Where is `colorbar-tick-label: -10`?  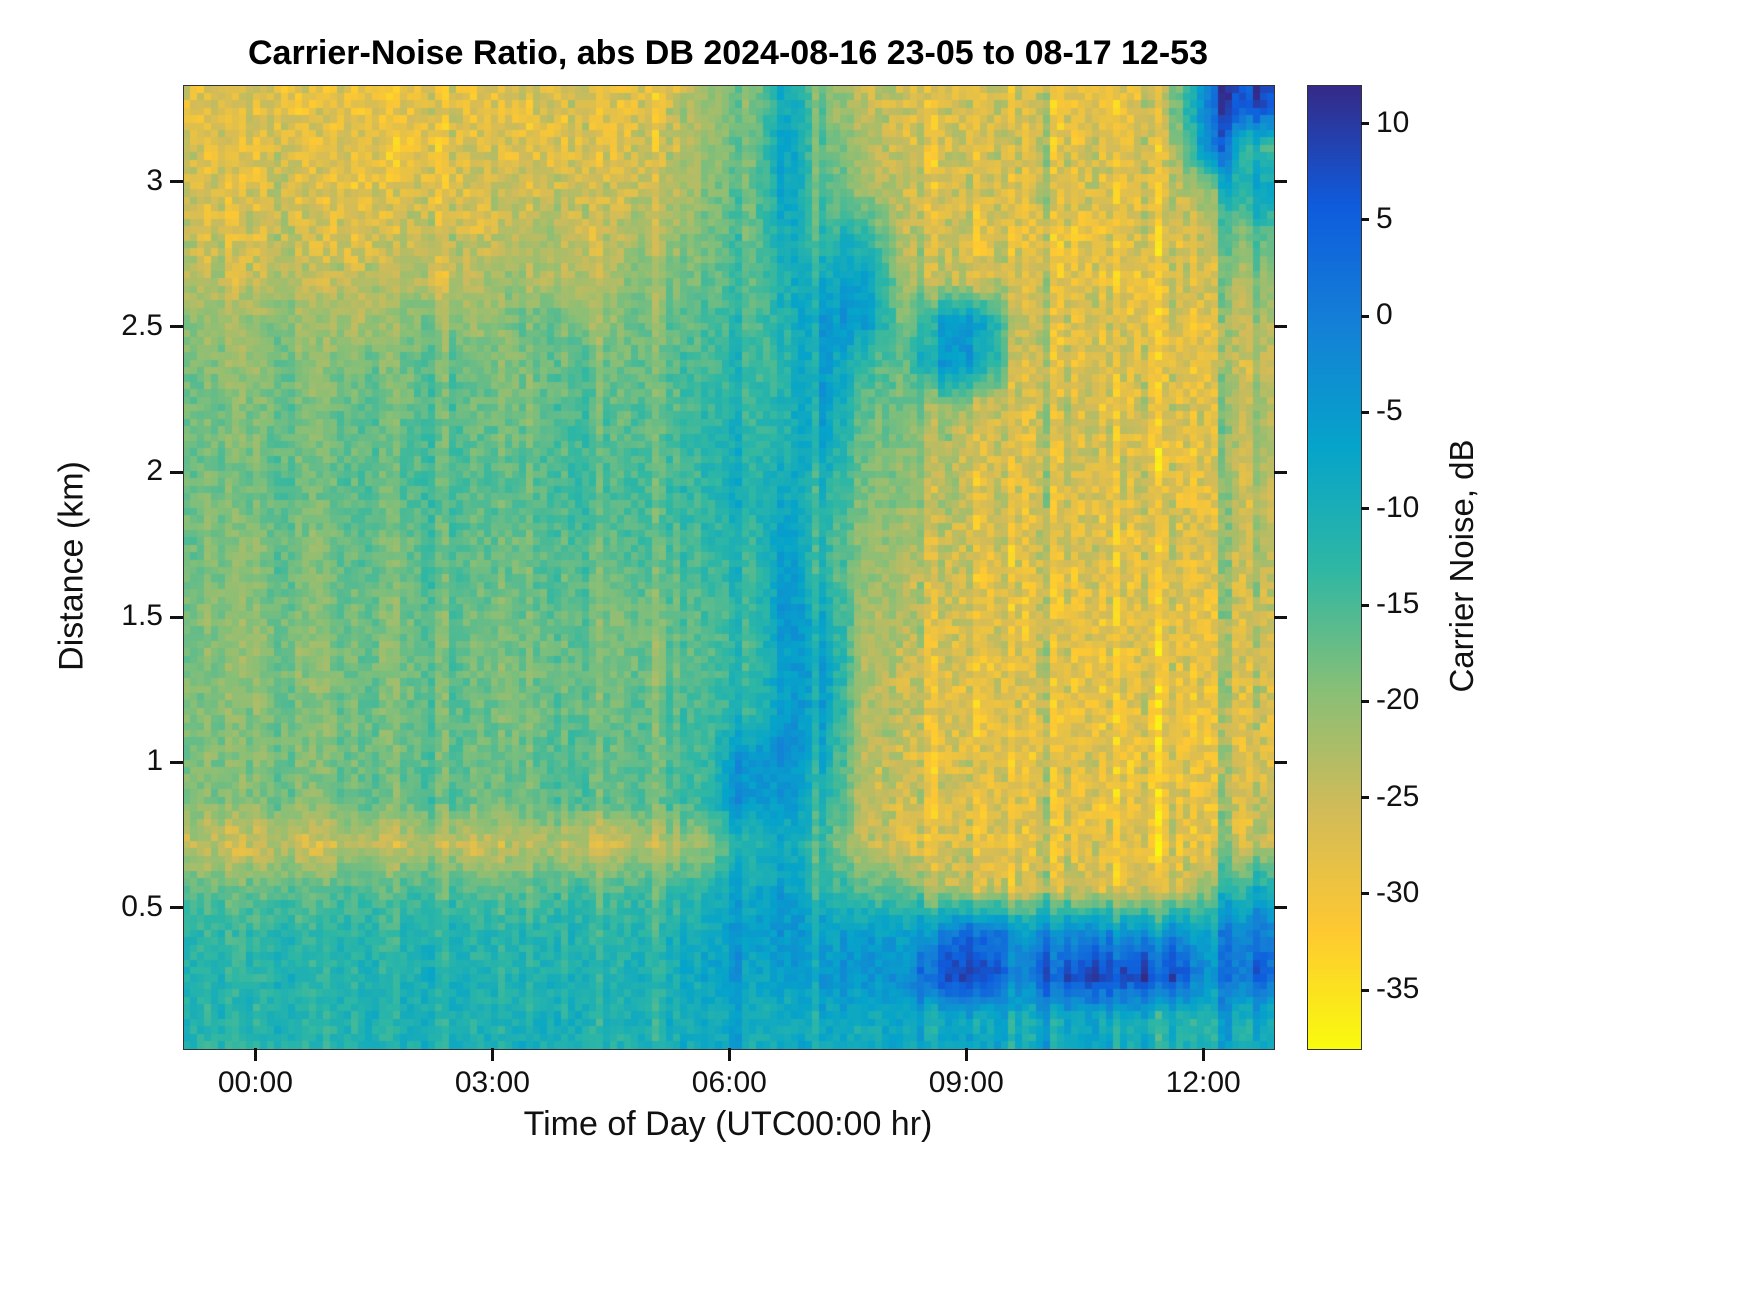
colorbar-tick-label: -10 is located at coordinates (1398, 507).